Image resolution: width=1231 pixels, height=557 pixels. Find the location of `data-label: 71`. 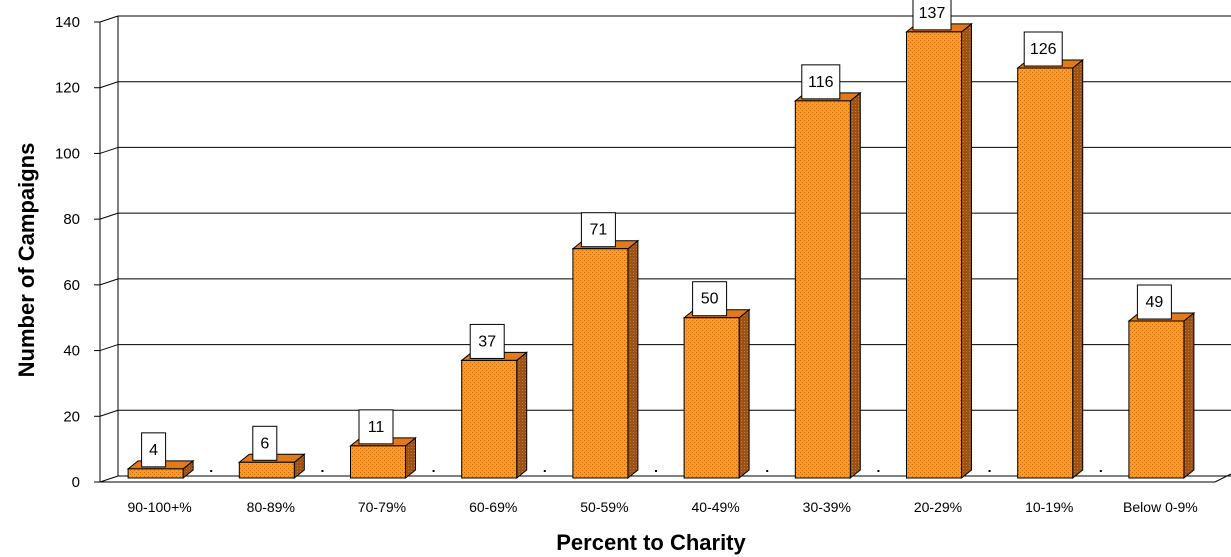

data-label: 71 is located at coordinates (598, 230).